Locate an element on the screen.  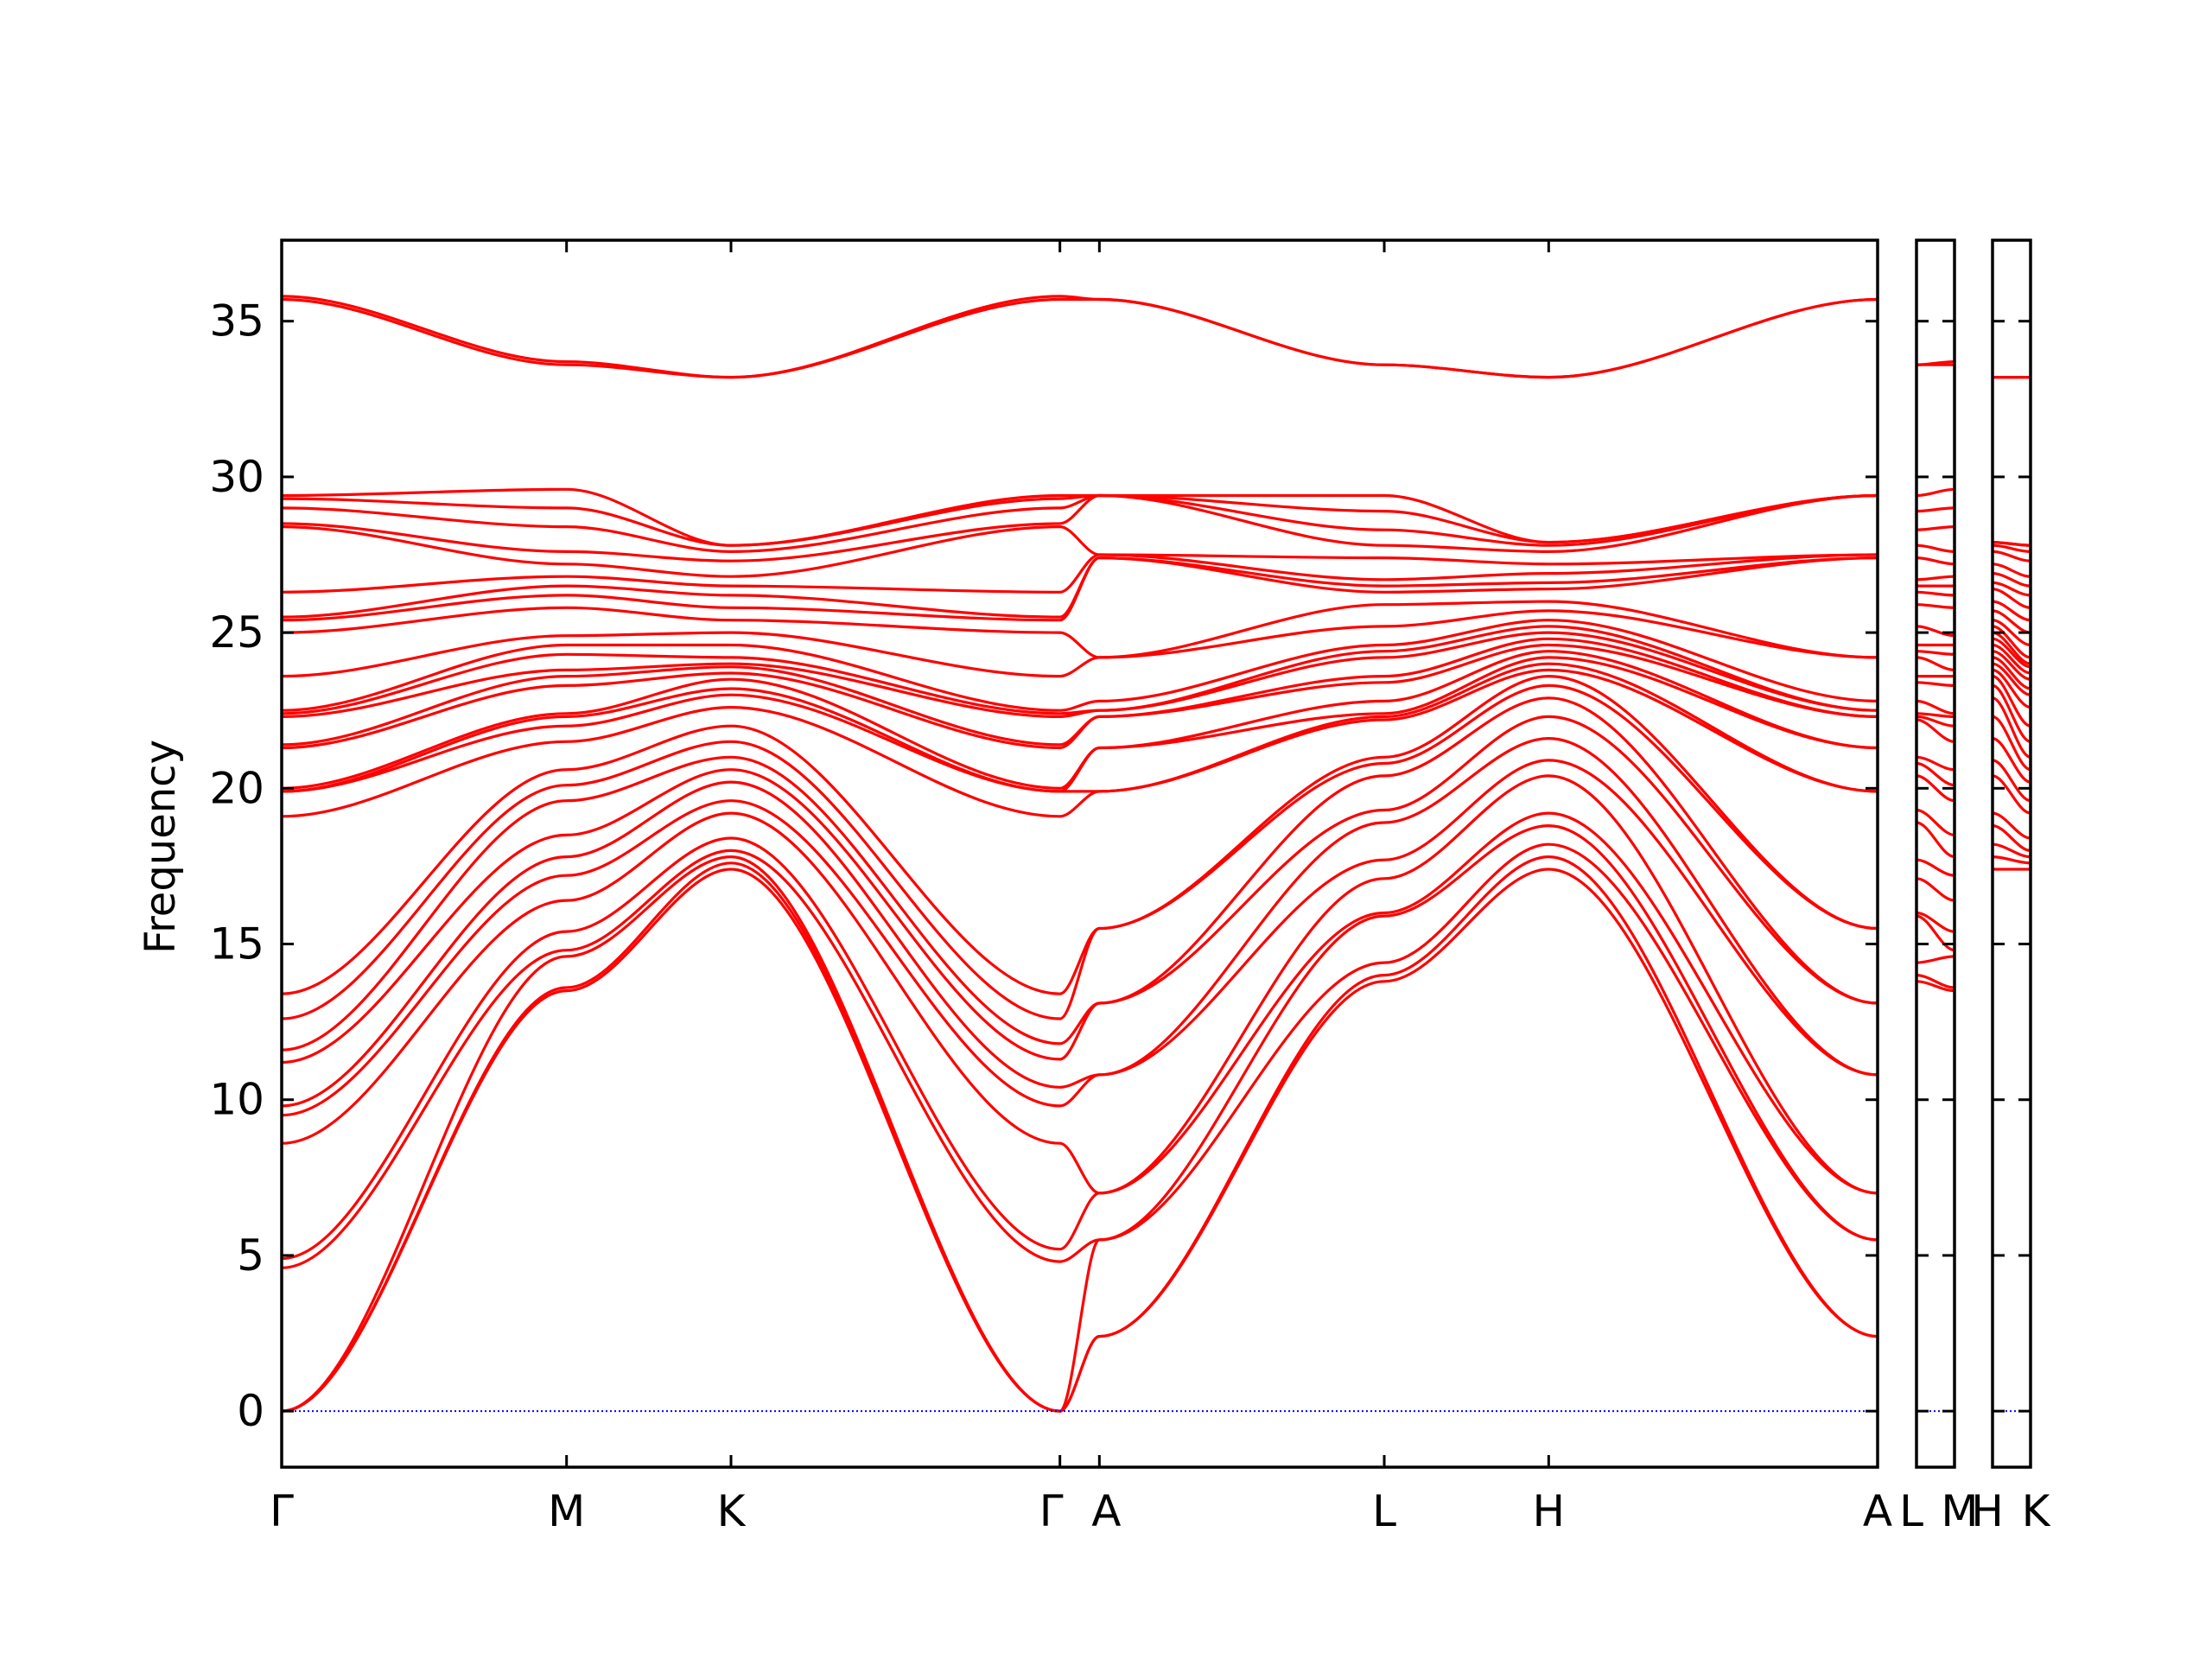
x-tick-label-0-2: K is located at coordinates (732, 1511).